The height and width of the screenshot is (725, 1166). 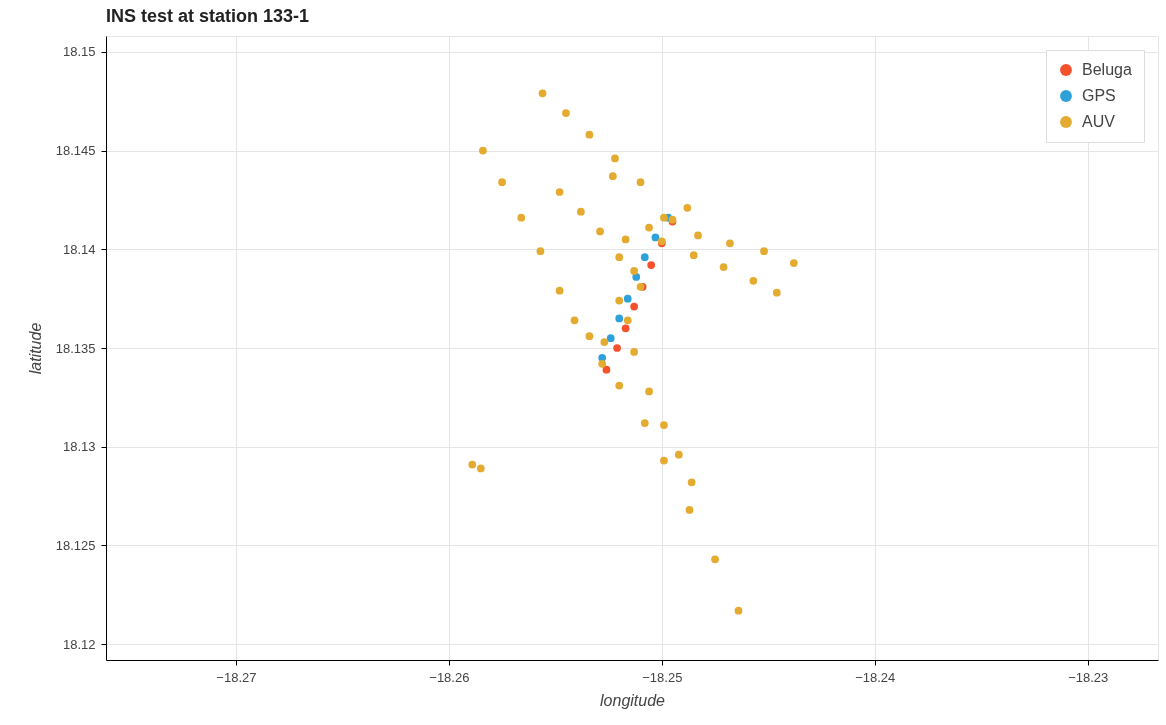 I want to click on x-axis-title: longitude, so click(x=633, y=700).